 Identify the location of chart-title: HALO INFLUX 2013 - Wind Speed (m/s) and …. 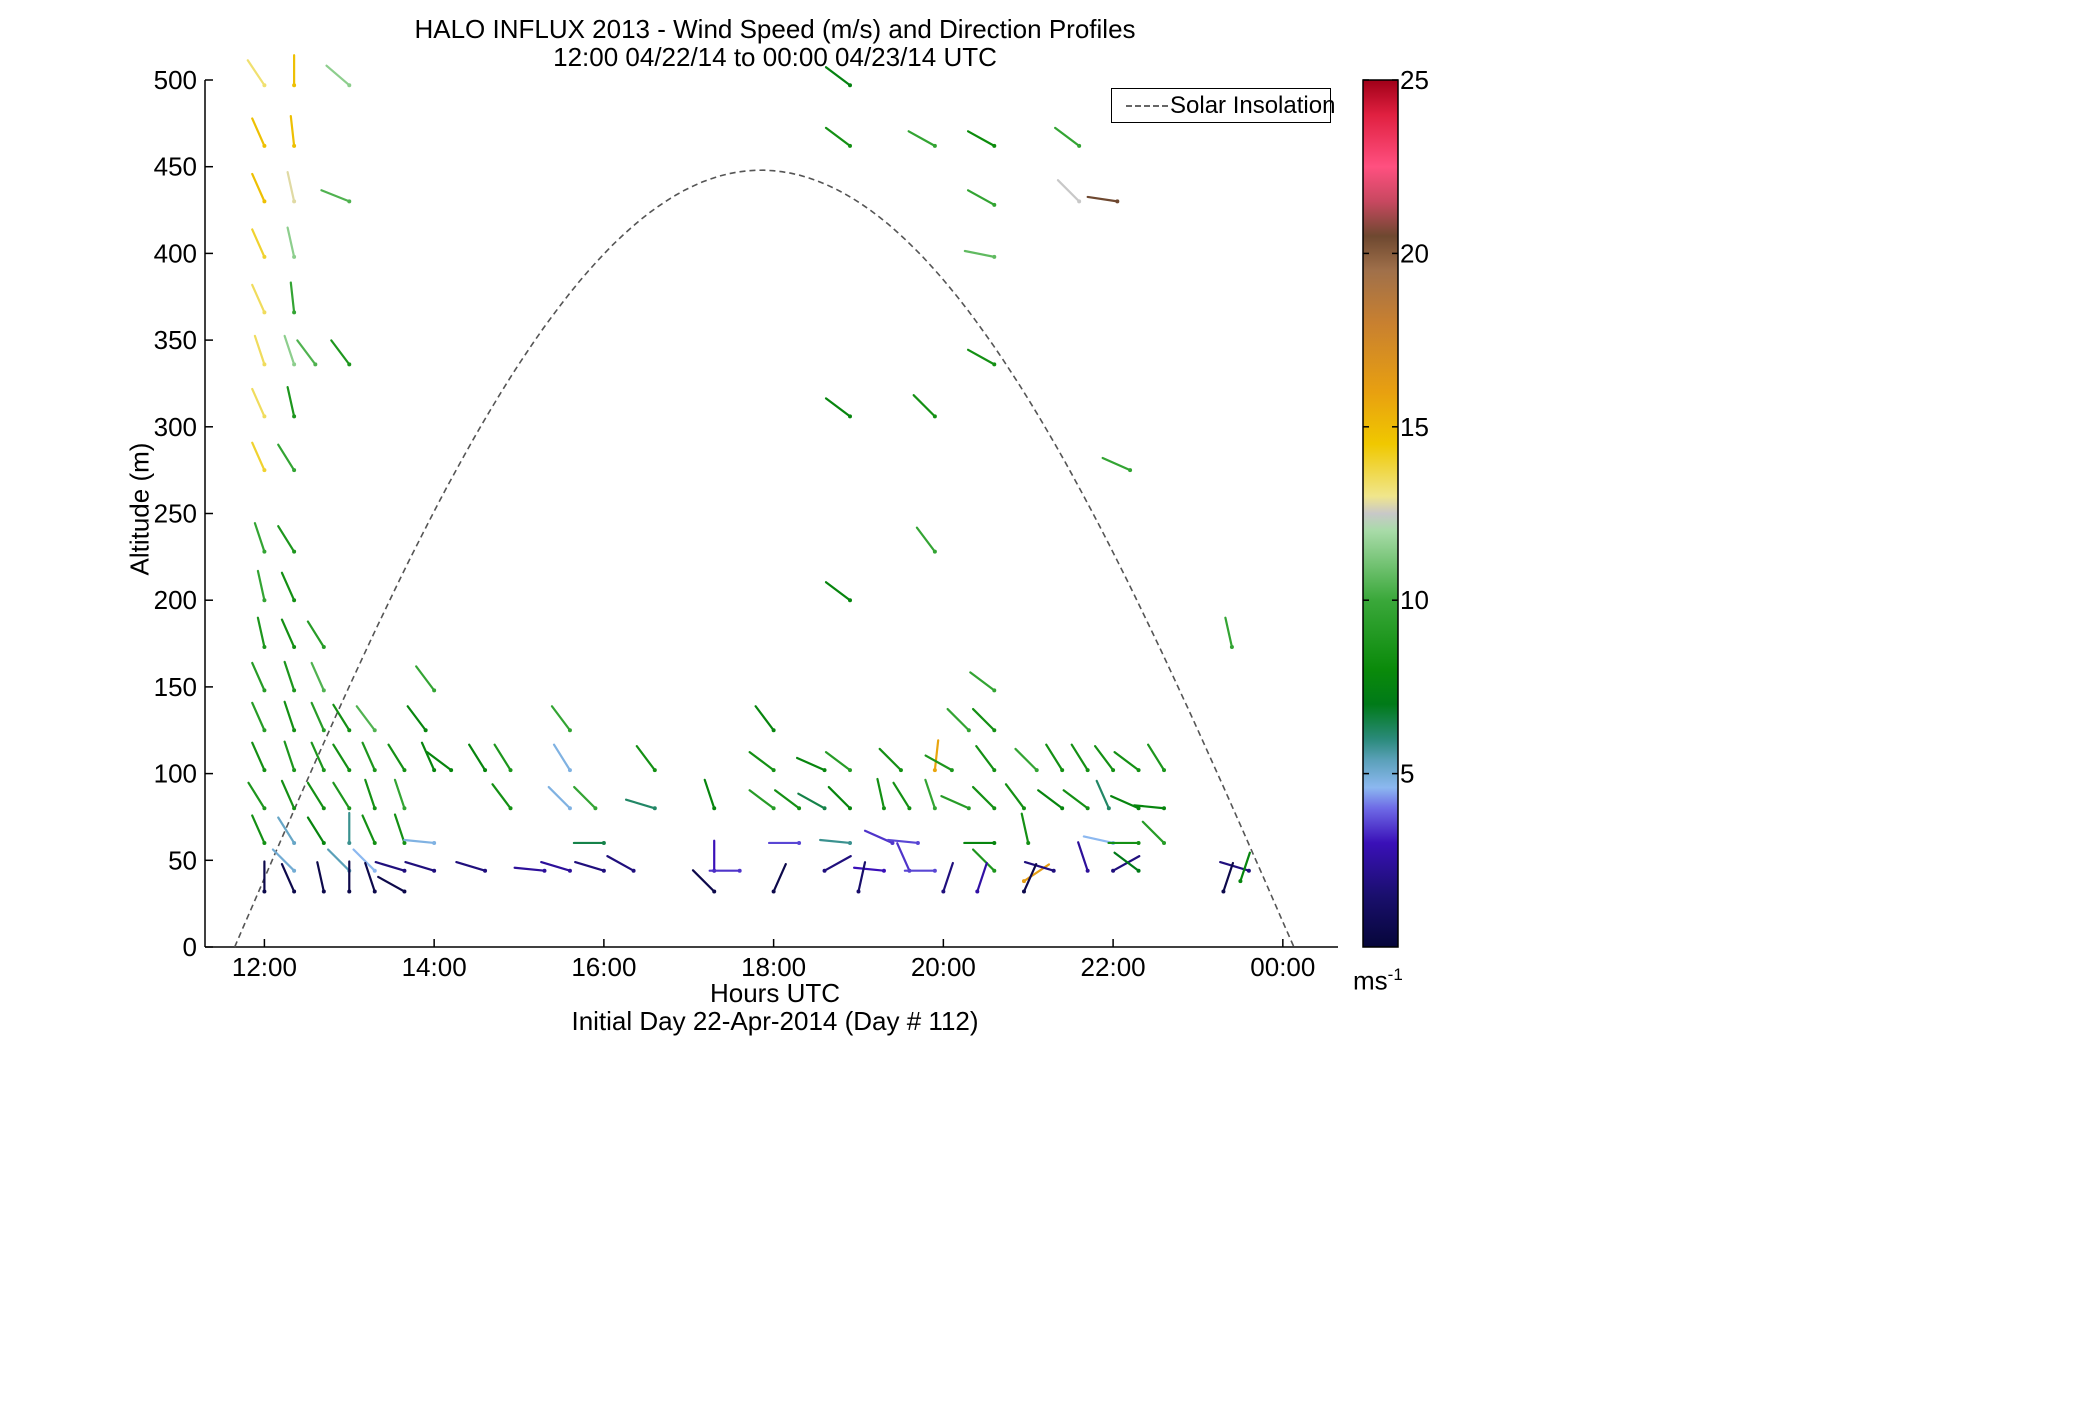
(775, 29).